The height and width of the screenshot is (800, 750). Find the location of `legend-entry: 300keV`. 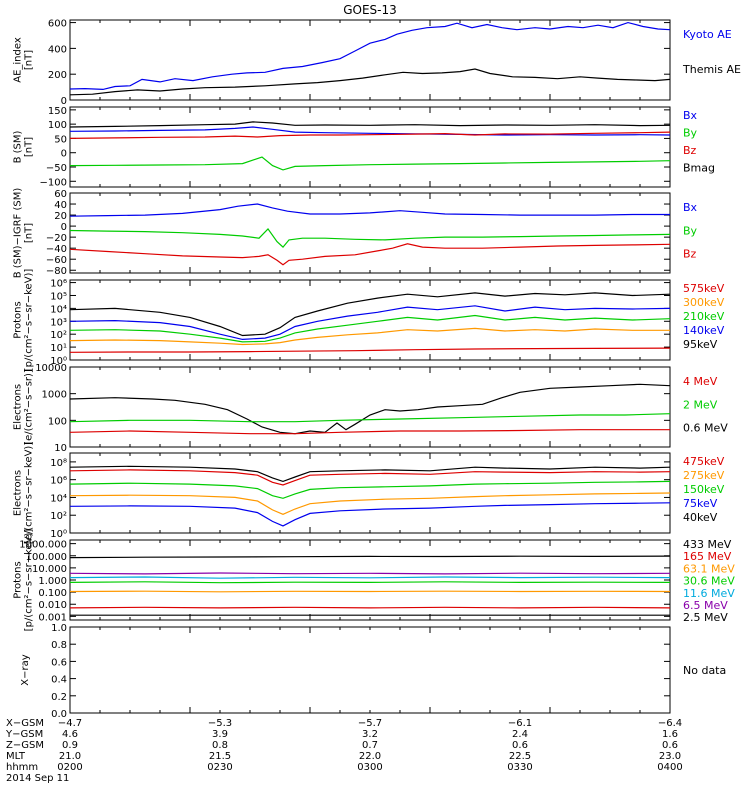

legend-entry: 300keV is located at coordinates (704, 302).